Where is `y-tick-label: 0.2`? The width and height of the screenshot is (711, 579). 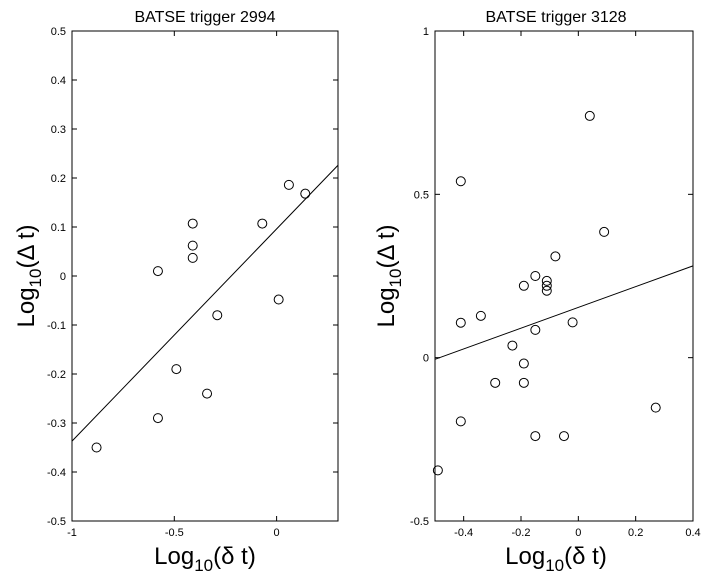
y-tick-label: 0.2 is located at coordinates (58, 179).